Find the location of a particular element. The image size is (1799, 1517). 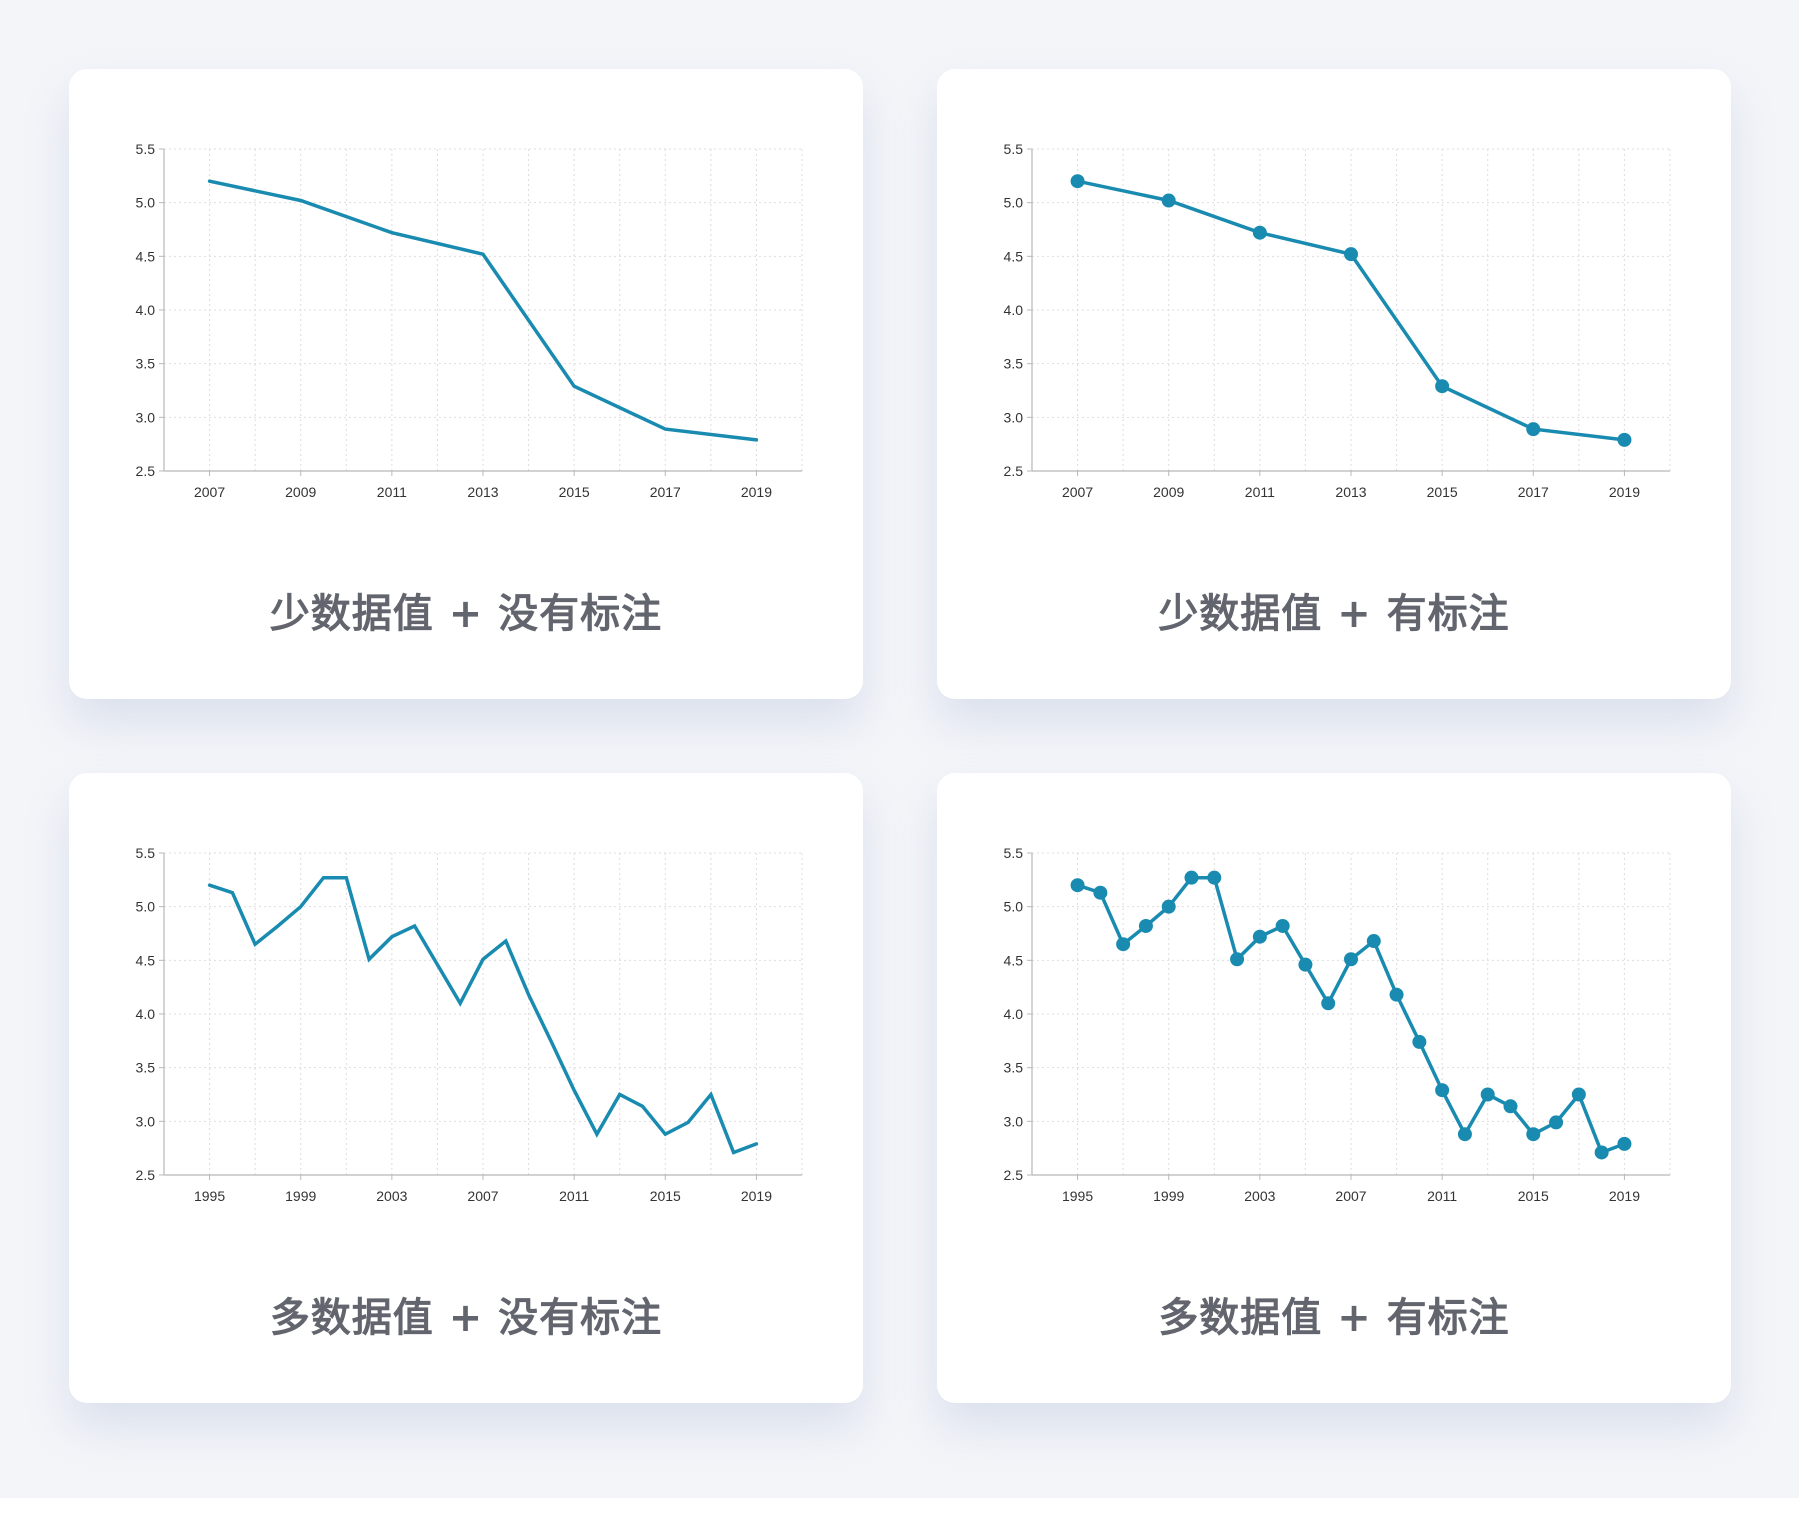

card-title: 少数据值 + 有标注 is located at coordinates (1334, 614).